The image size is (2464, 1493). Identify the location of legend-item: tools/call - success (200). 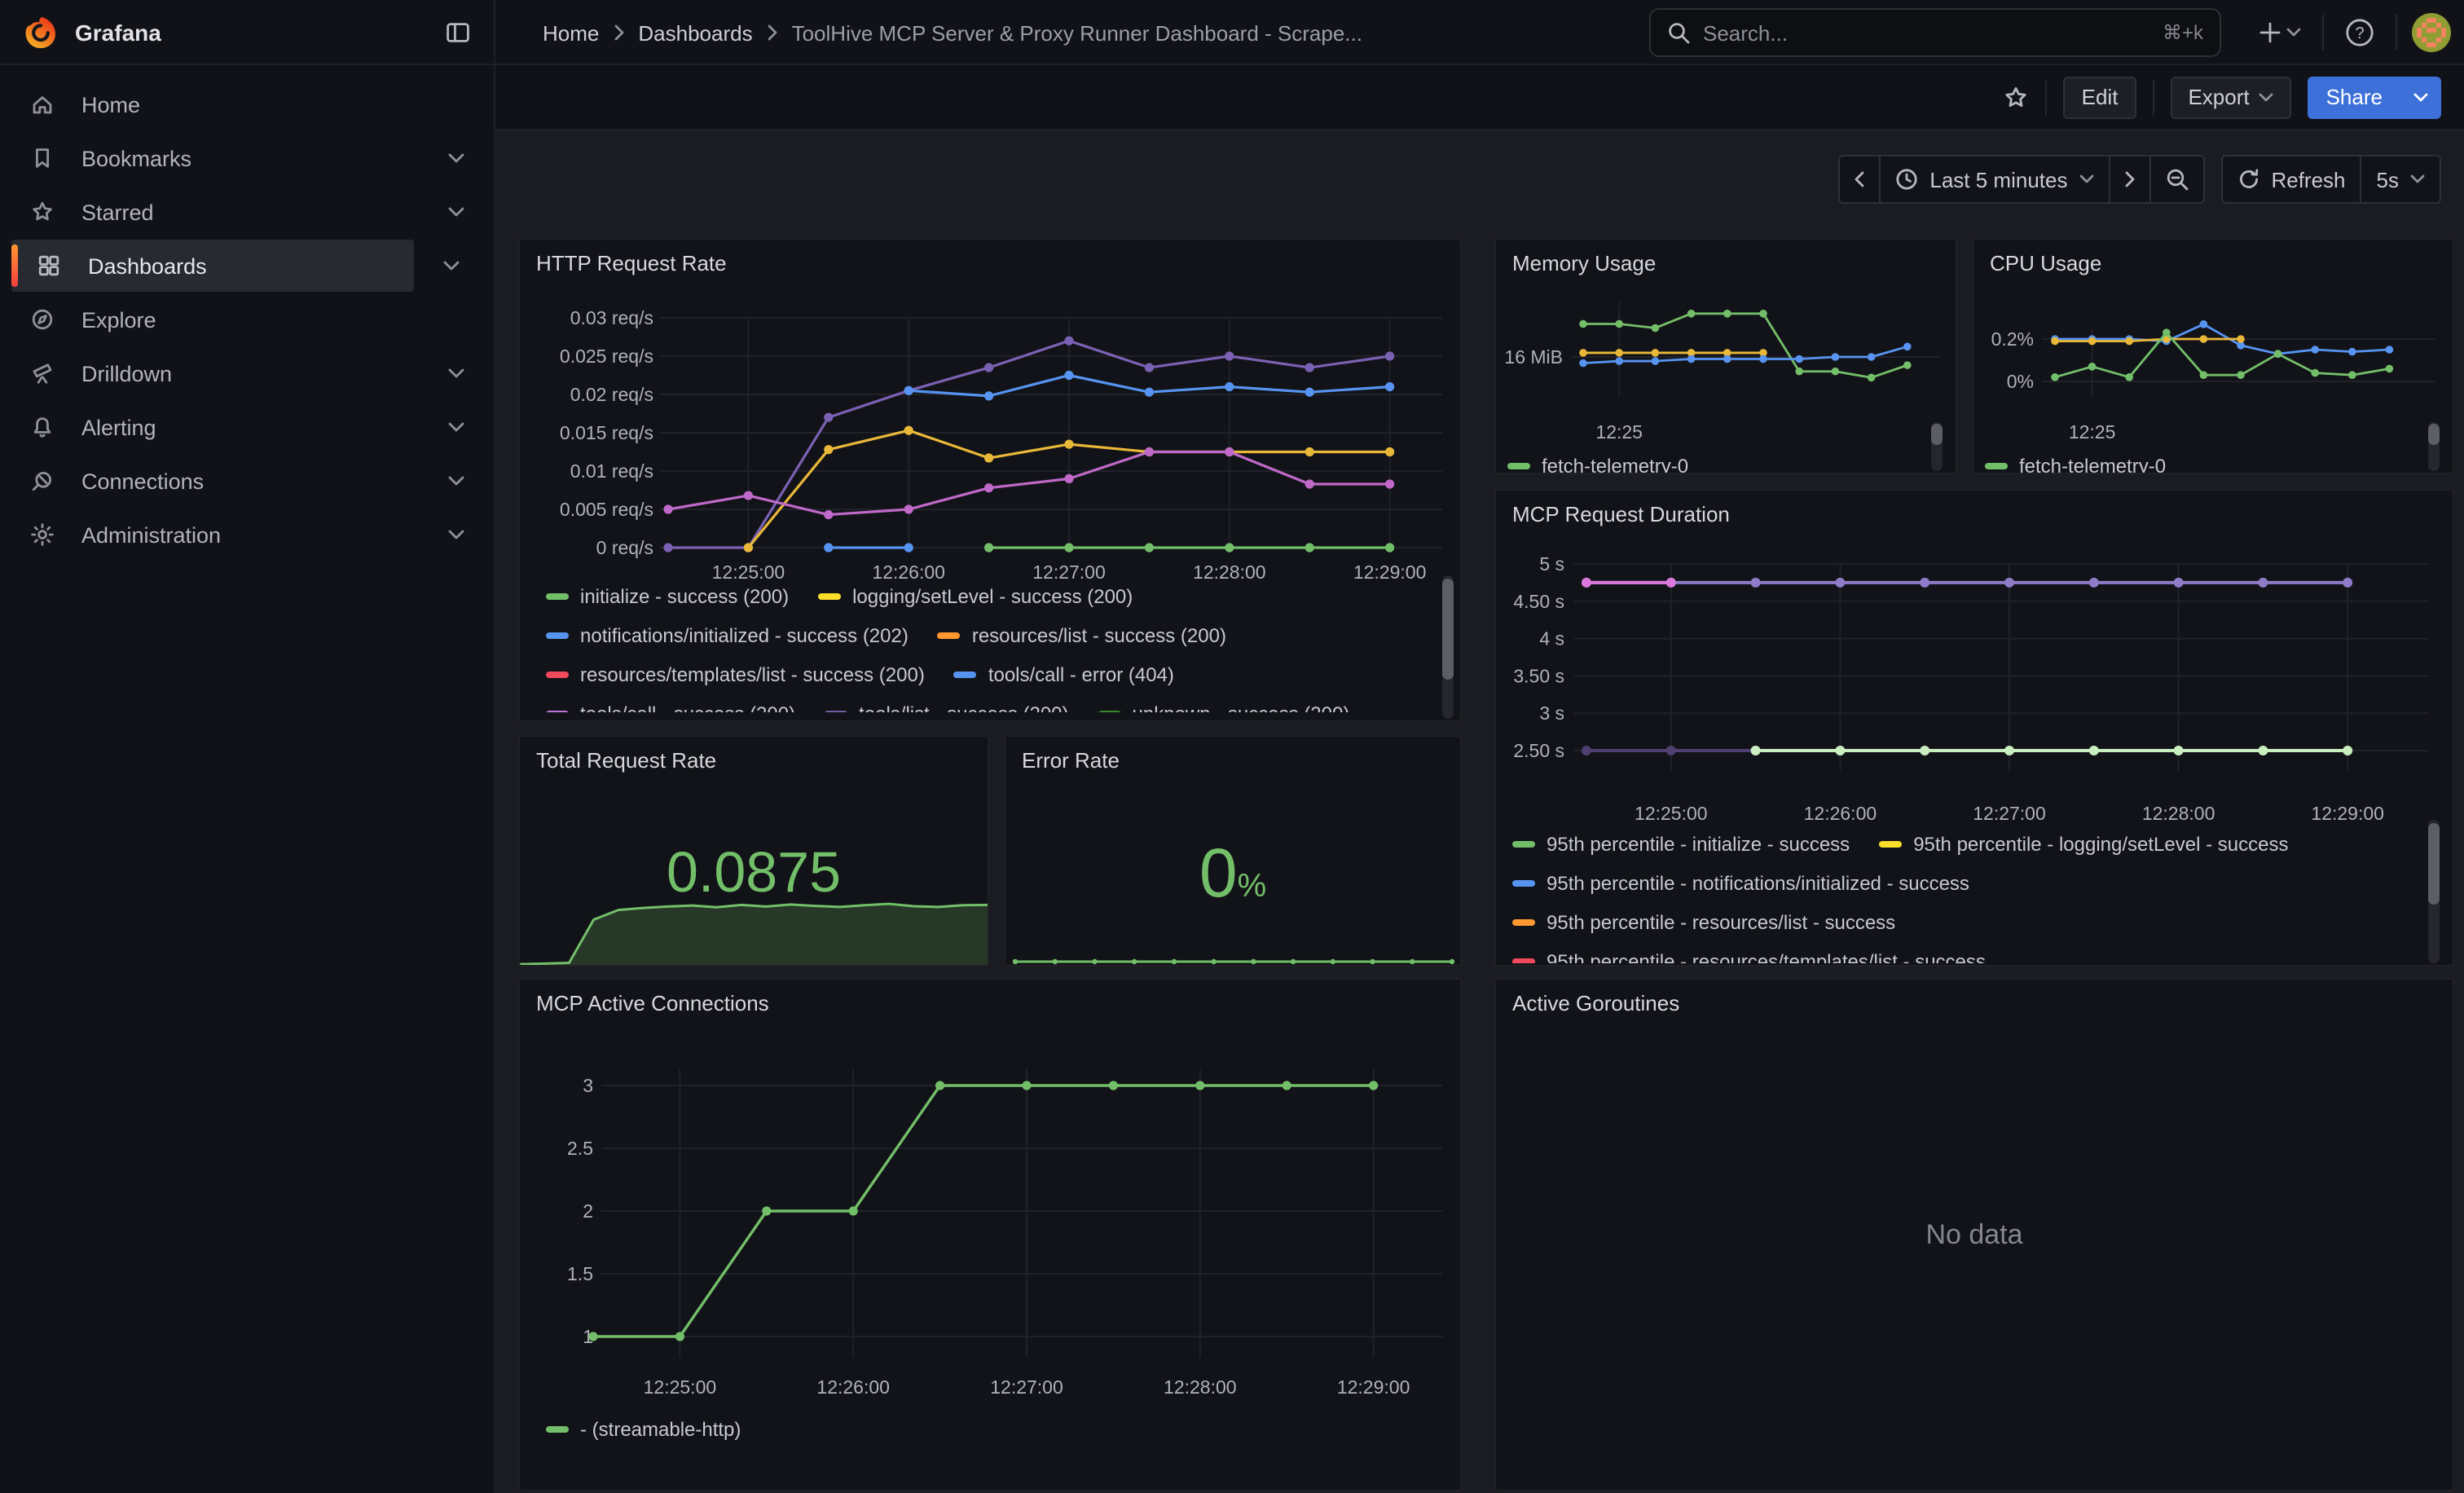
(670, 707).